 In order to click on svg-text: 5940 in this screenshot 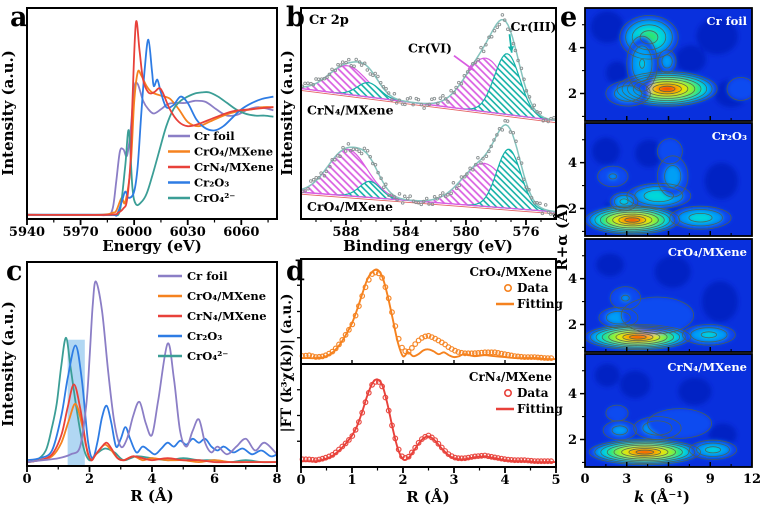, I will do `click(27, 232)`.